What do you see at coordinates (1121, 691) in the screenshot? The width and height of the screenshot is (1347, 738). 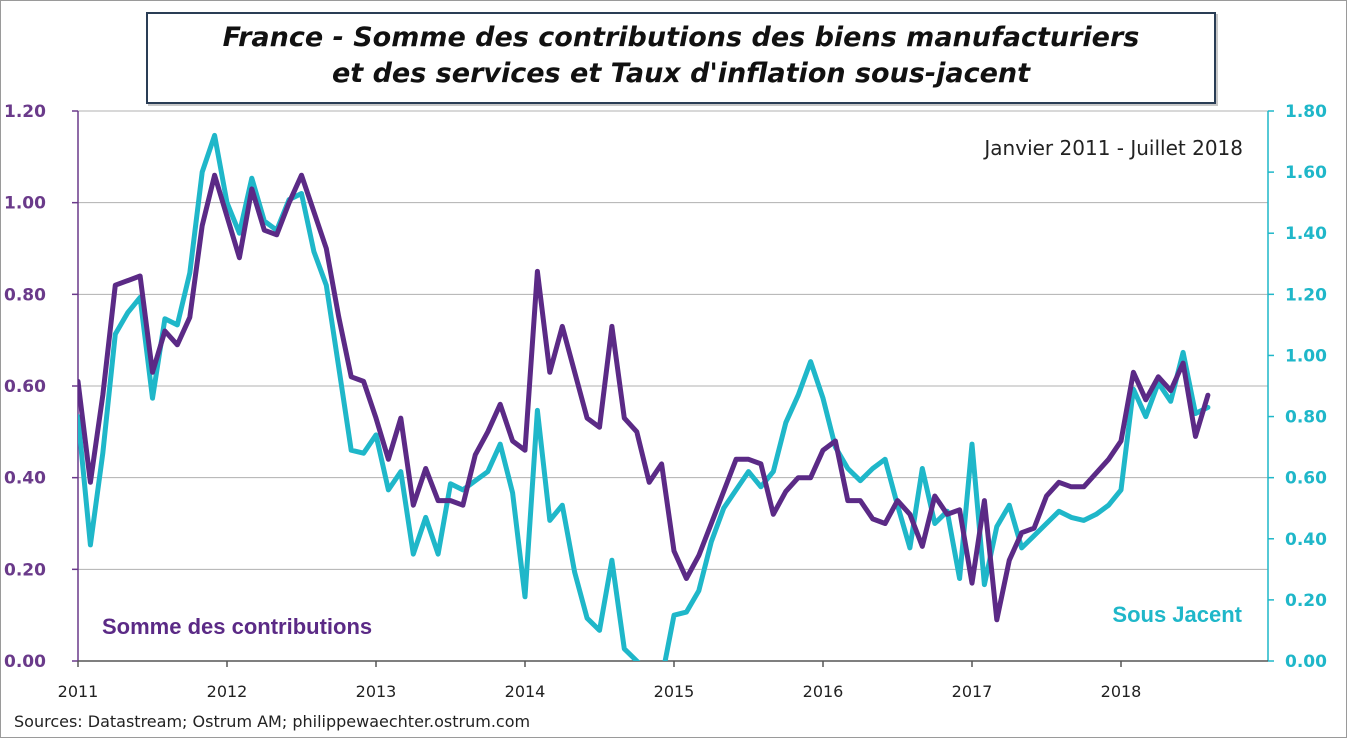 I see `x-tick-label: 2018` at bounding box center [1121, 691].